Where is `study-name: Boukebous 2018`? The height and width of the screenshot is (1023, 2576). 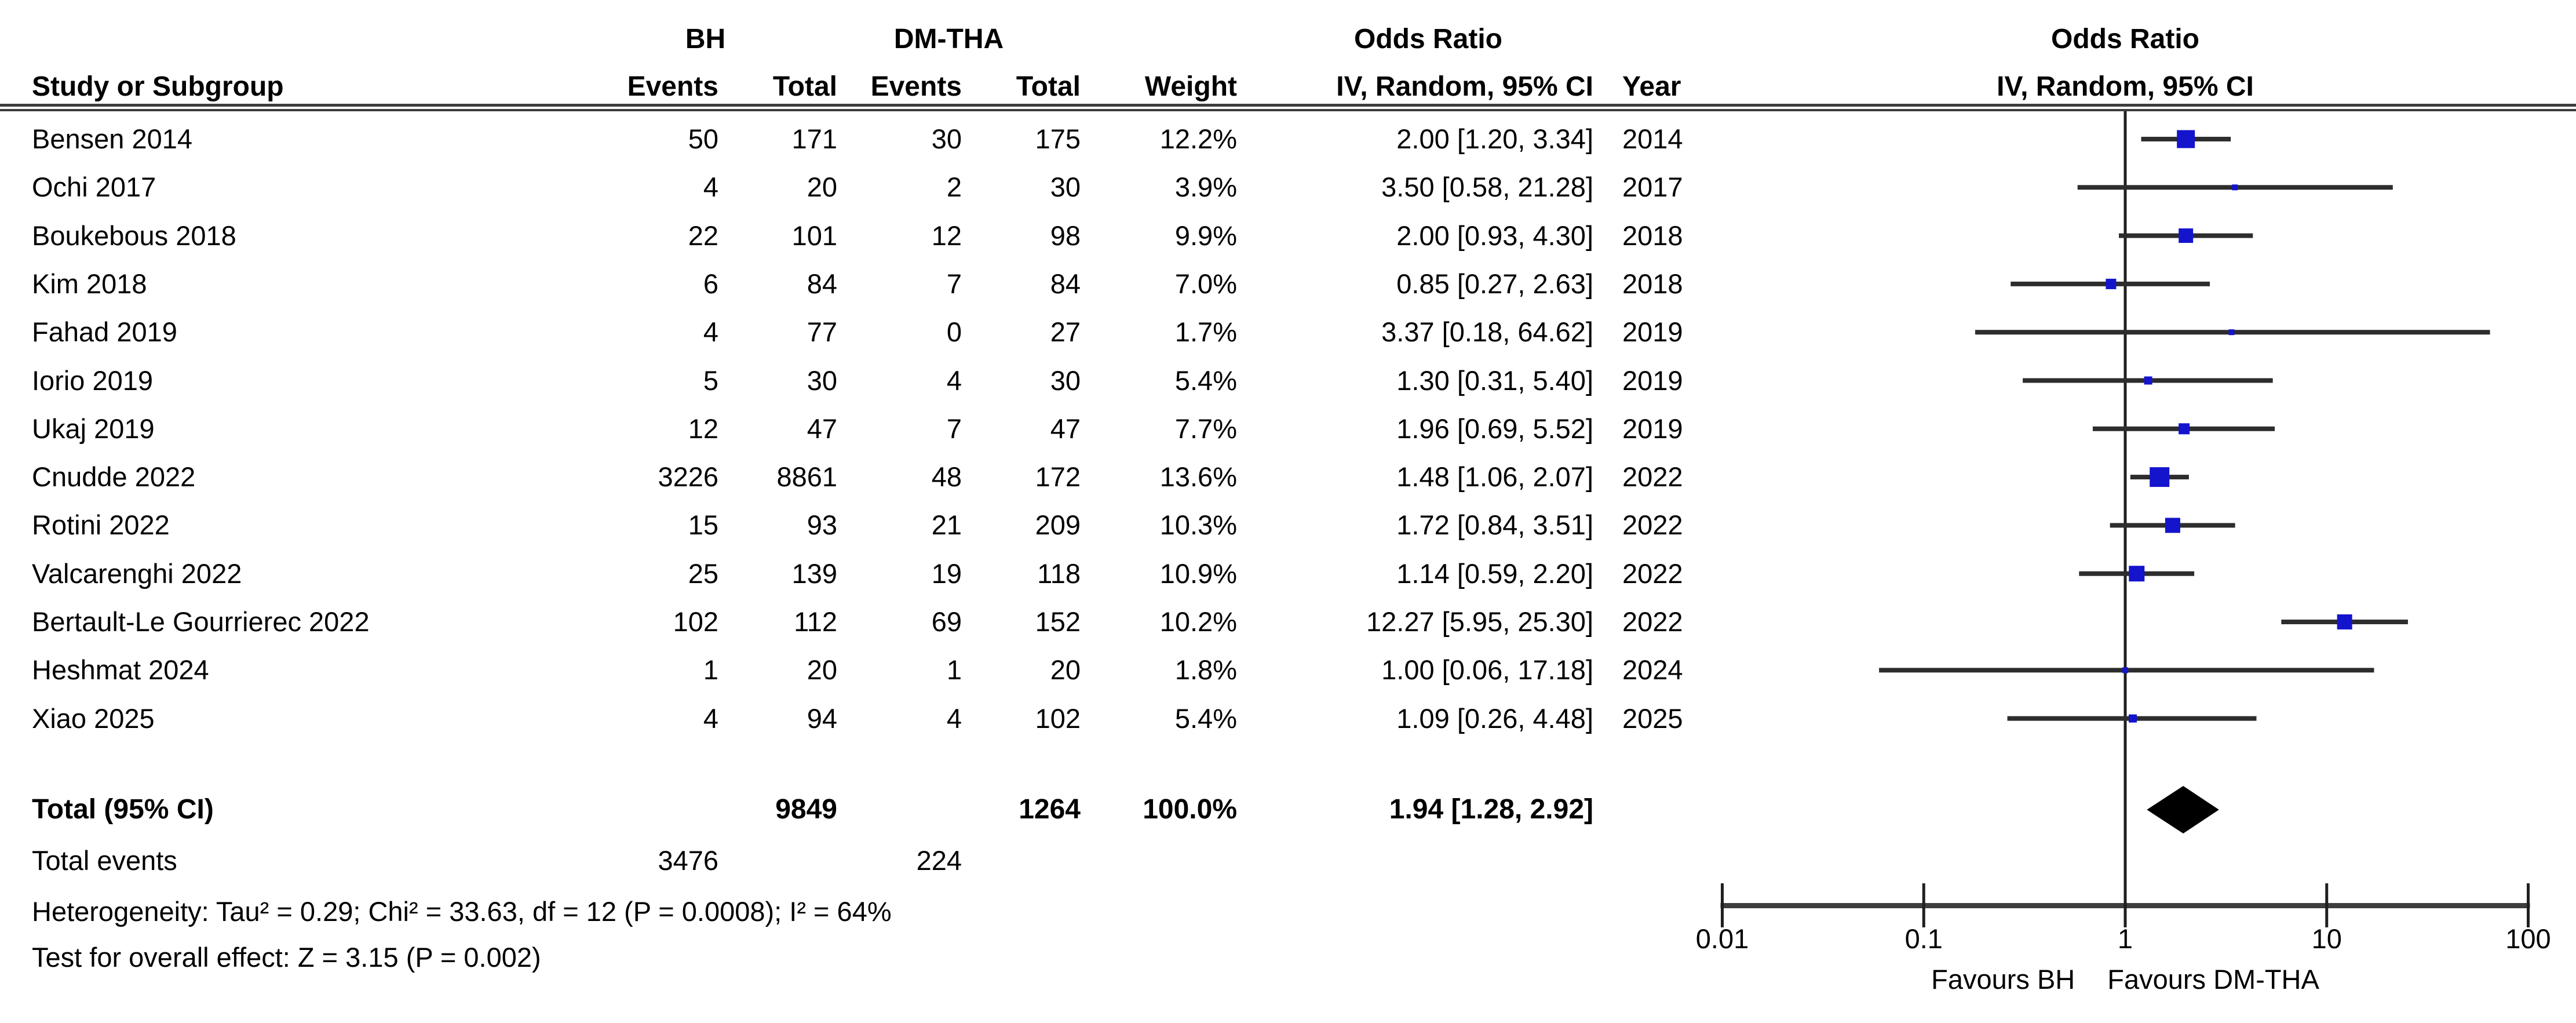
study-name: Boukebous 2018 is located at coordinates (134, 235).